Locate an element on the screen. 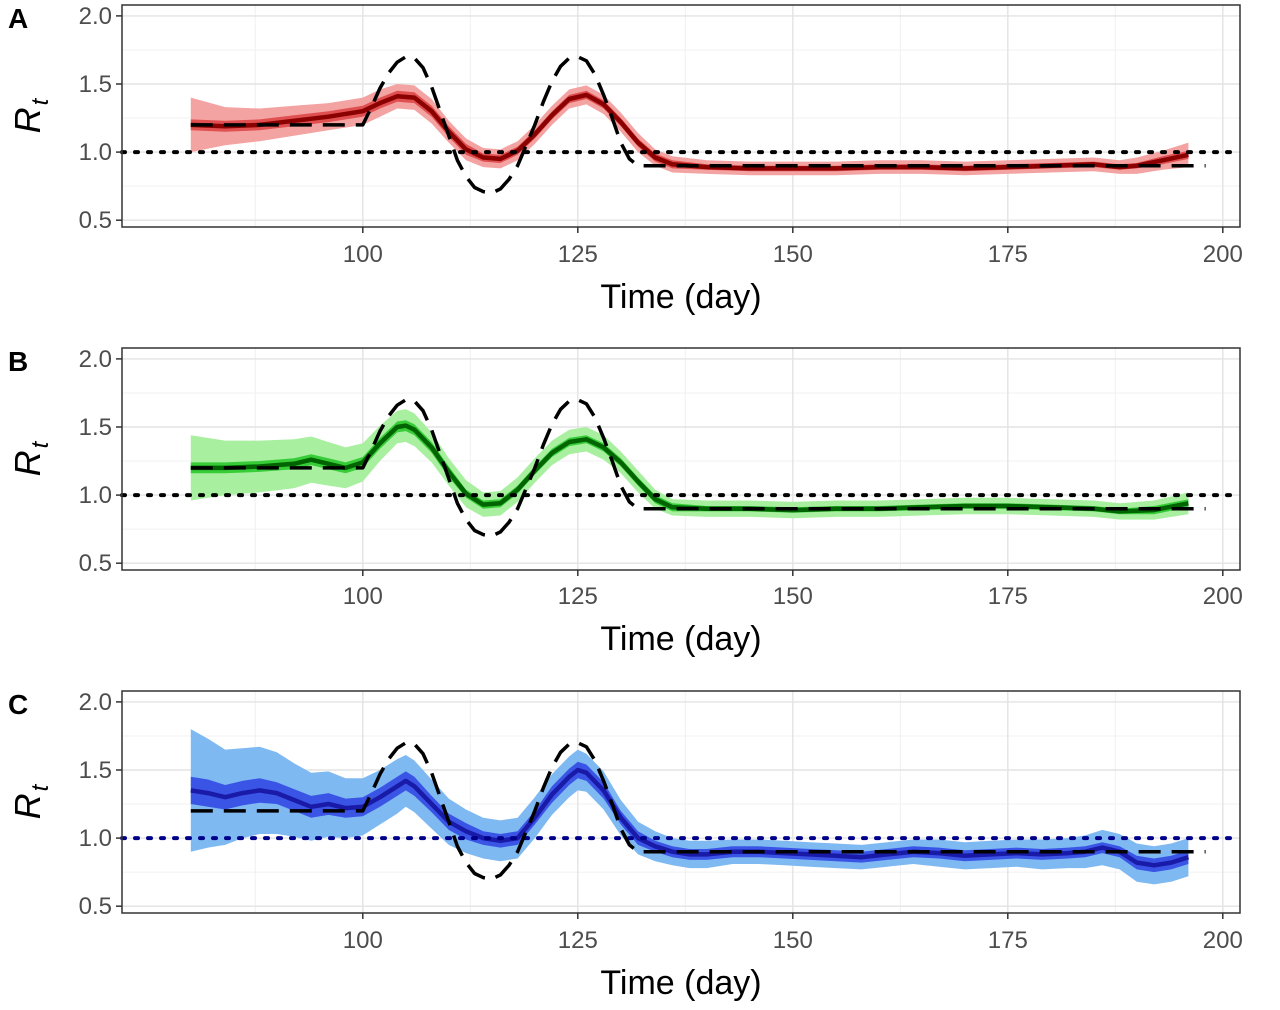 The image size is (1280, 1010). panel-label: A is located at coordinates (18, 18).